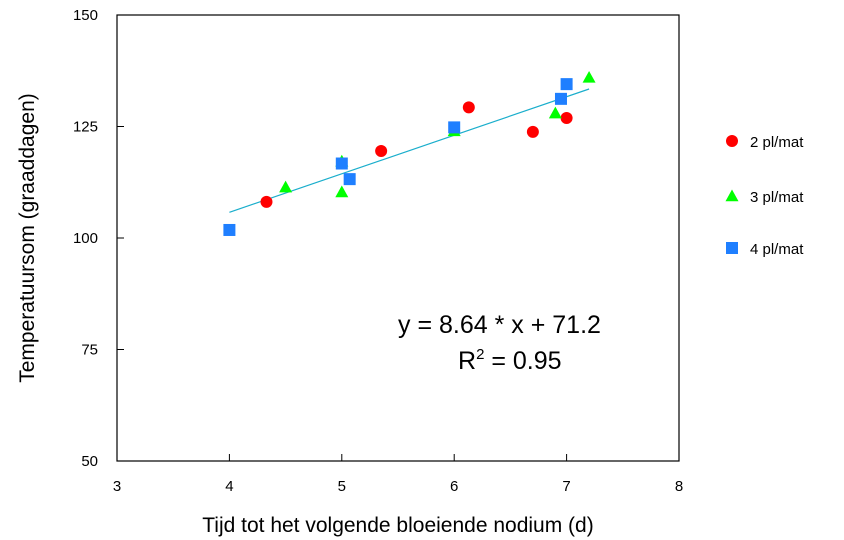 This screenshot has width=844, height=540. I want to click on r-squared-exponent: 2, so click(480, 354).